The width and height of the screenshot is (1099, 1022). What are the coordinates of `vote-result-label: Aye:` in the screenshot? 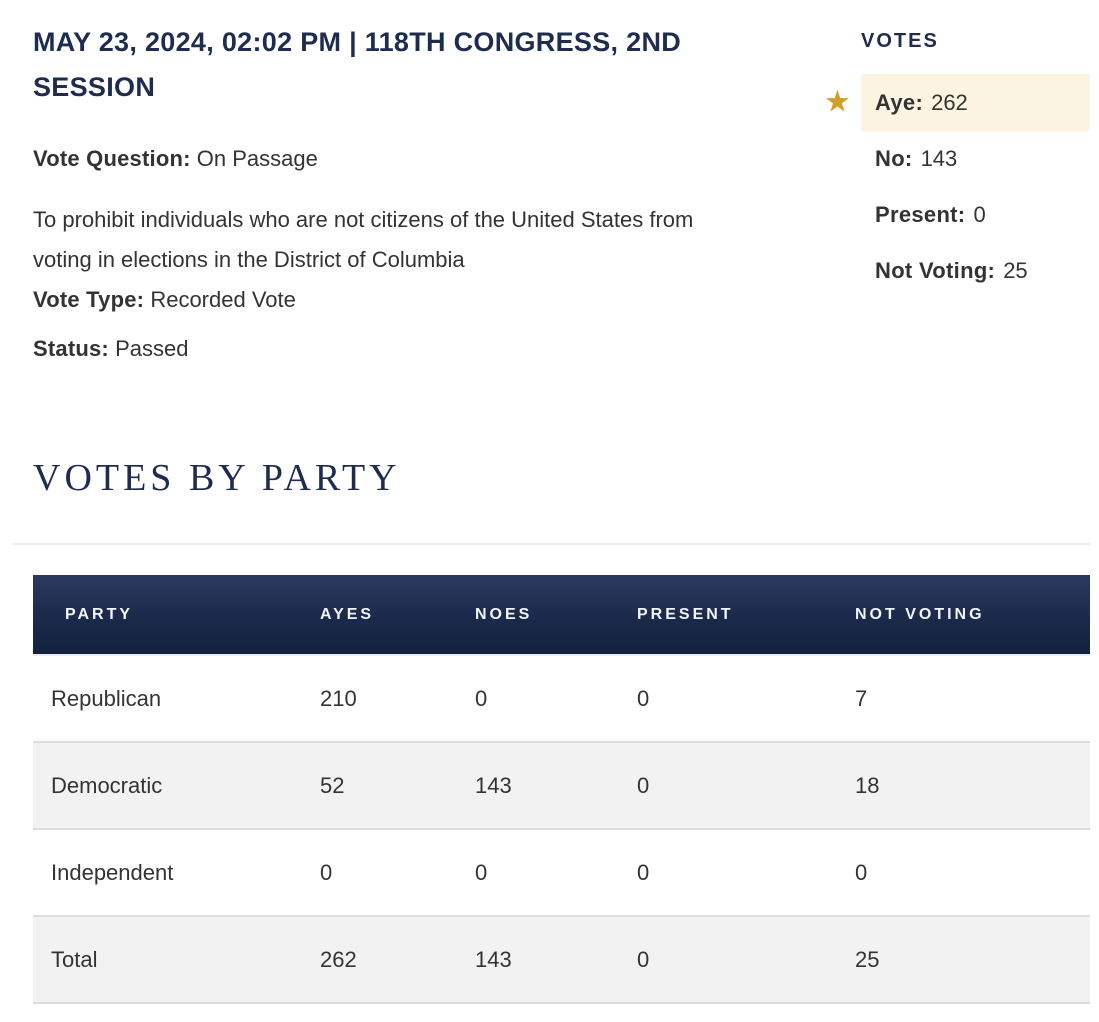 It's located at (899, 102).